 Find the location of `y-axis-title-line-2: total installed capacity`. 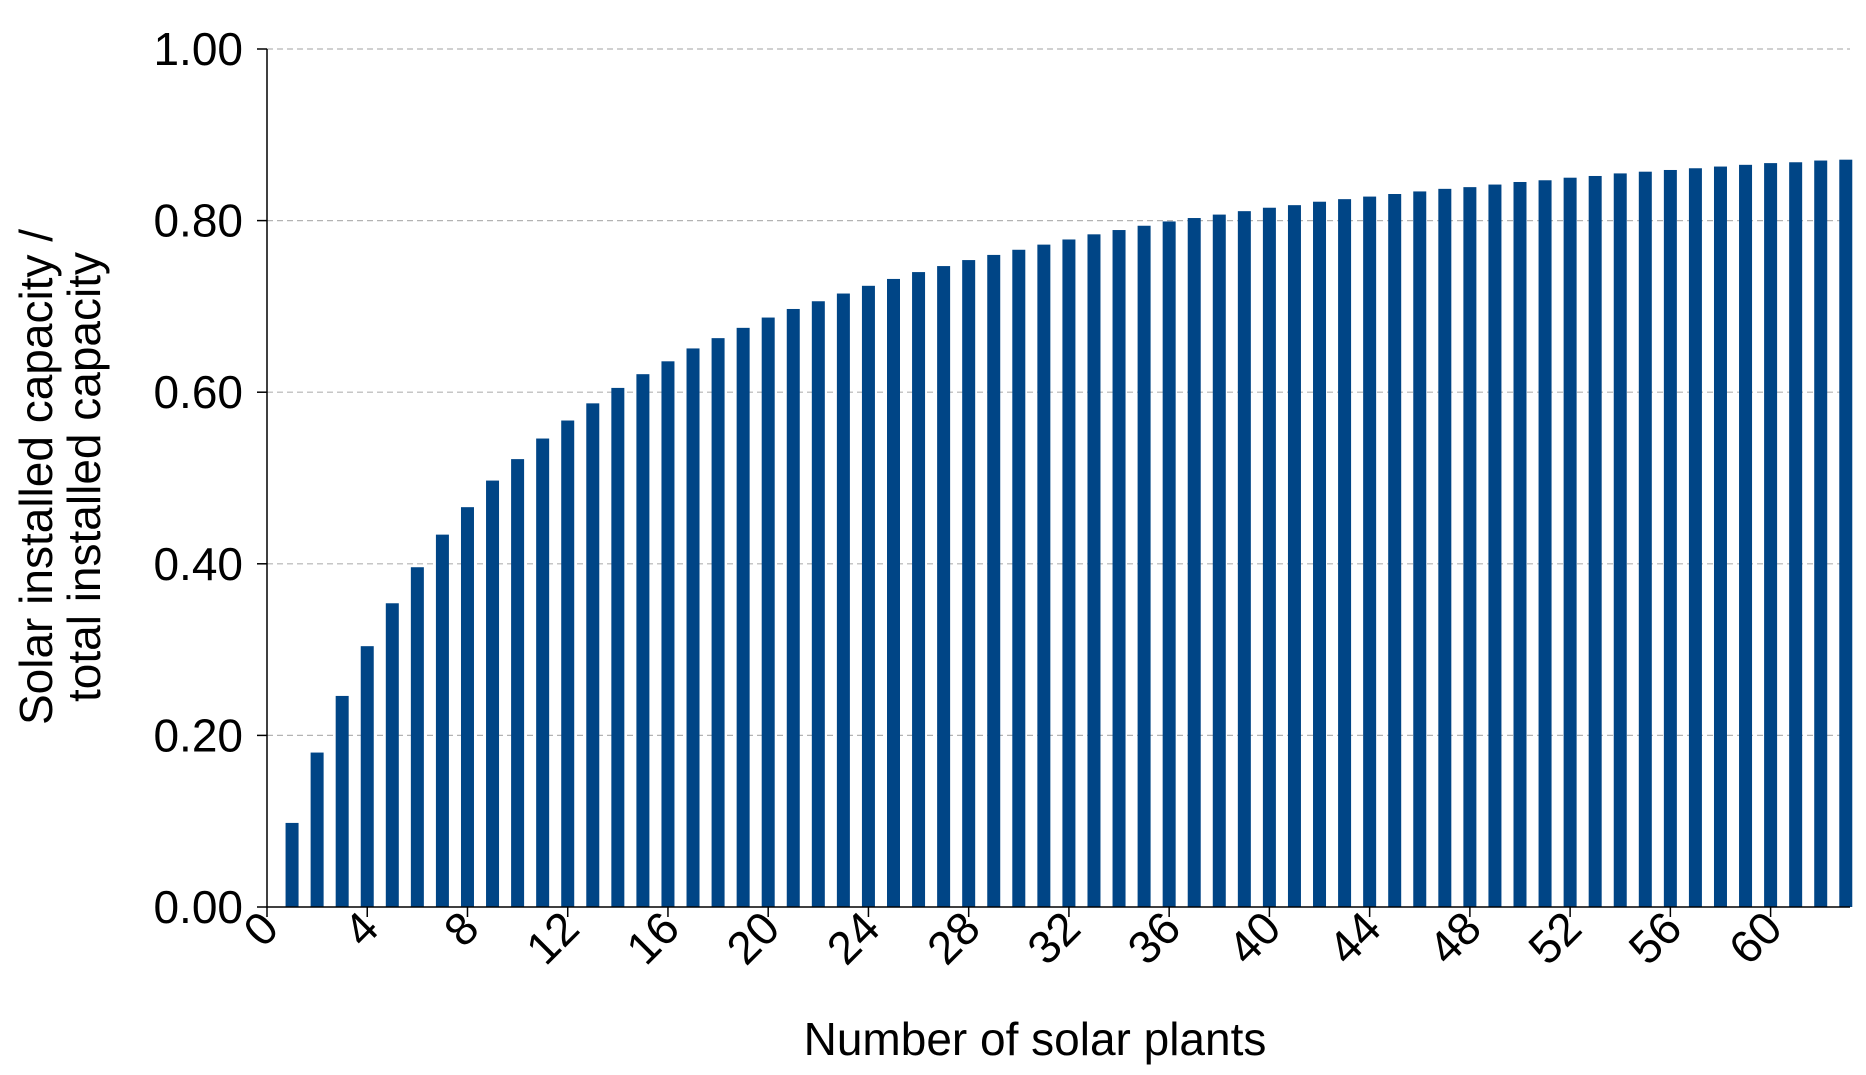

y-axis-title-line-2: total installed capacity is located at coordinates (84, 477).